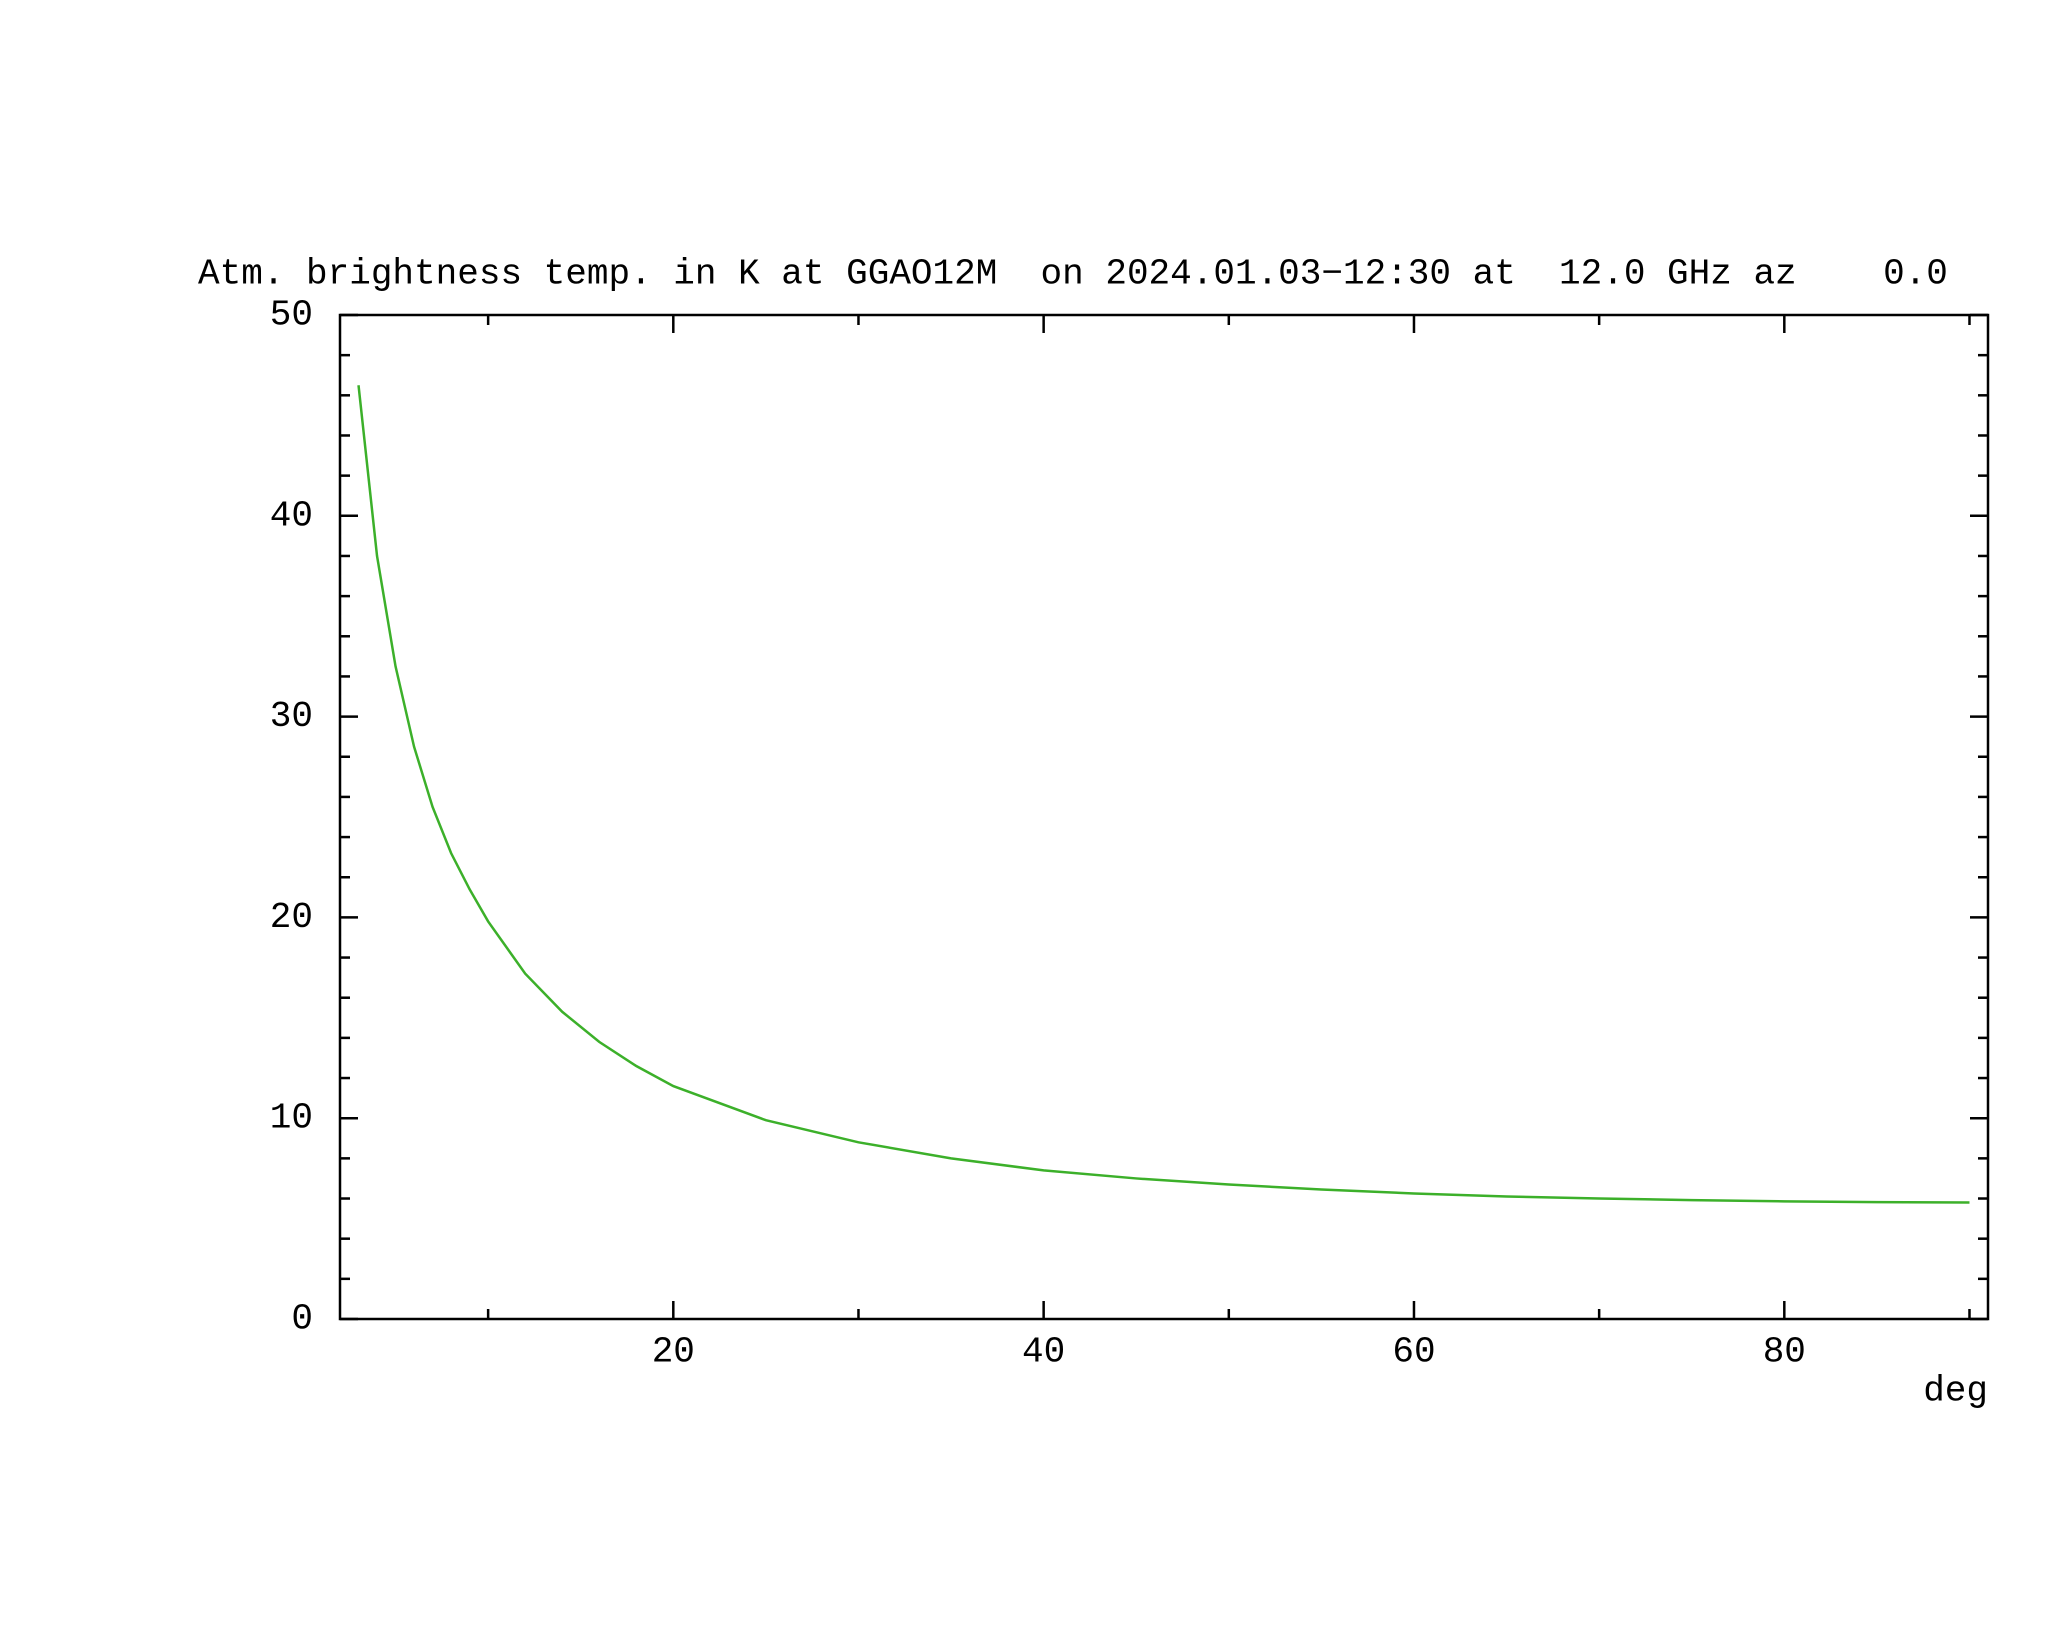  What do you see at coordinates (291, 917) in the screenshot?
I see `y-tick-label: 20` at bounding box center [291, 917].